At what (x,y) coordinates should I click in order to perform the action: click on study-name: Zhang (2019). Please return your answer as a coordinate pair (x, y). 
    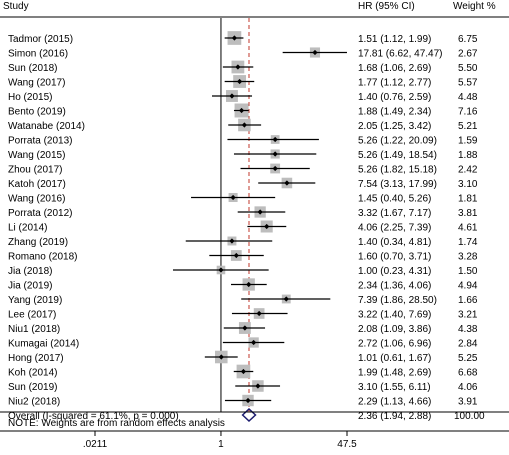
    Looking at the image, I should click on (38, 242).